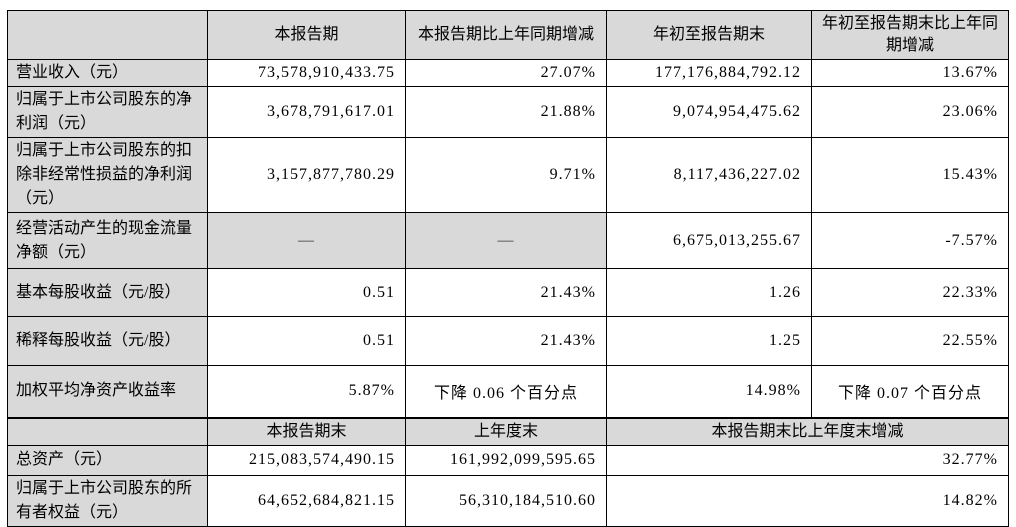 This screenshot has height=527, width=1016. I want to click on cell-current-period-change-dash: —, so click(506, 240).